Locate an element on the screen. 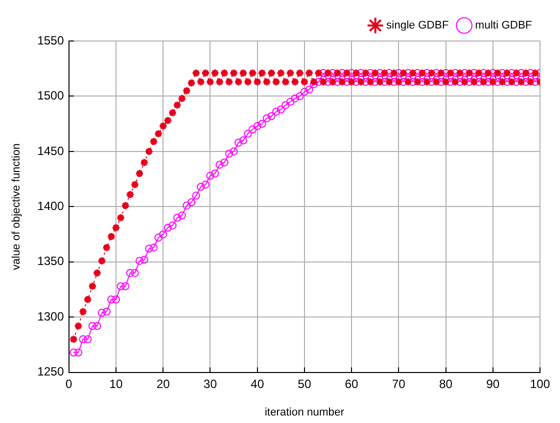  x-tick-label: 80 is located at coordinates (446, 383).